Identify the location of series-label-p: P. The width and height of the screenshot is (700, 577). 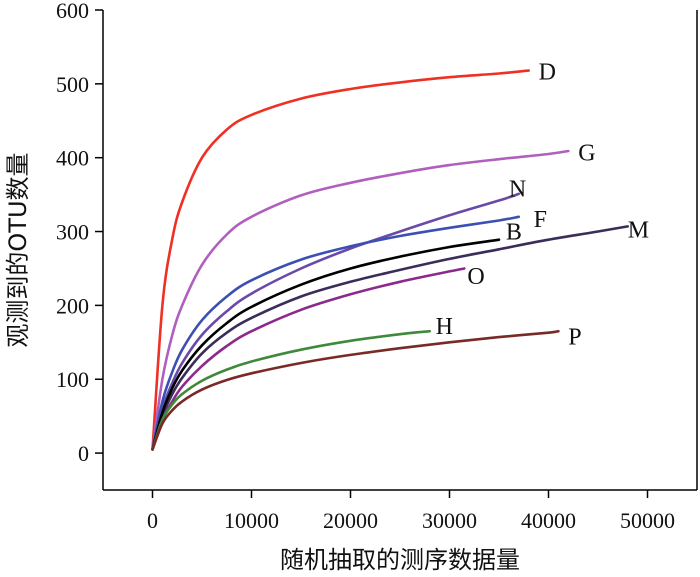
(574, 337).